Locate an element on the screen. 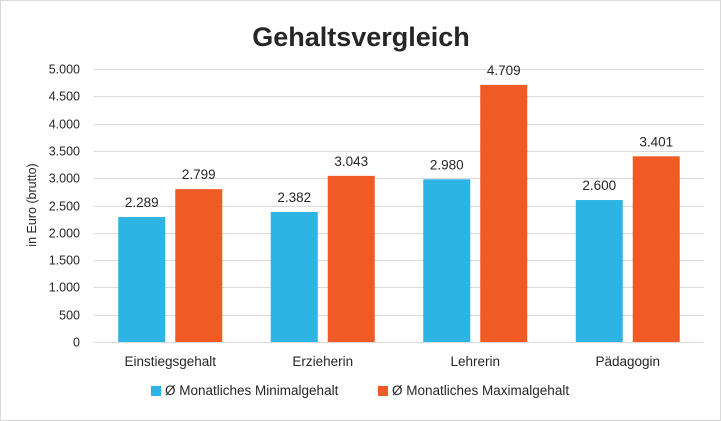 This screenshot has height=421, width=721. bar-value-label: 4.709 is located at coordinates (504, 70).